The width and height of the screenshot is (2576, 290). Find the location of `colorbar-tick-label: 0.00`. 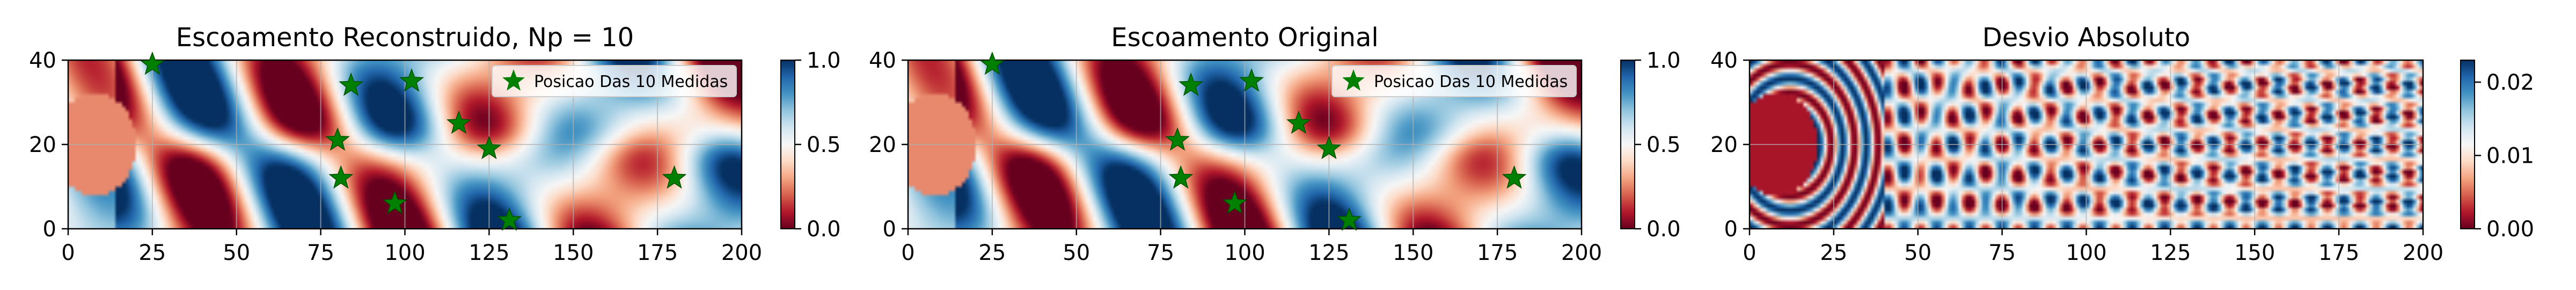

colorbar-tick-label: 0.00 is located at coordinates (2510, 229).